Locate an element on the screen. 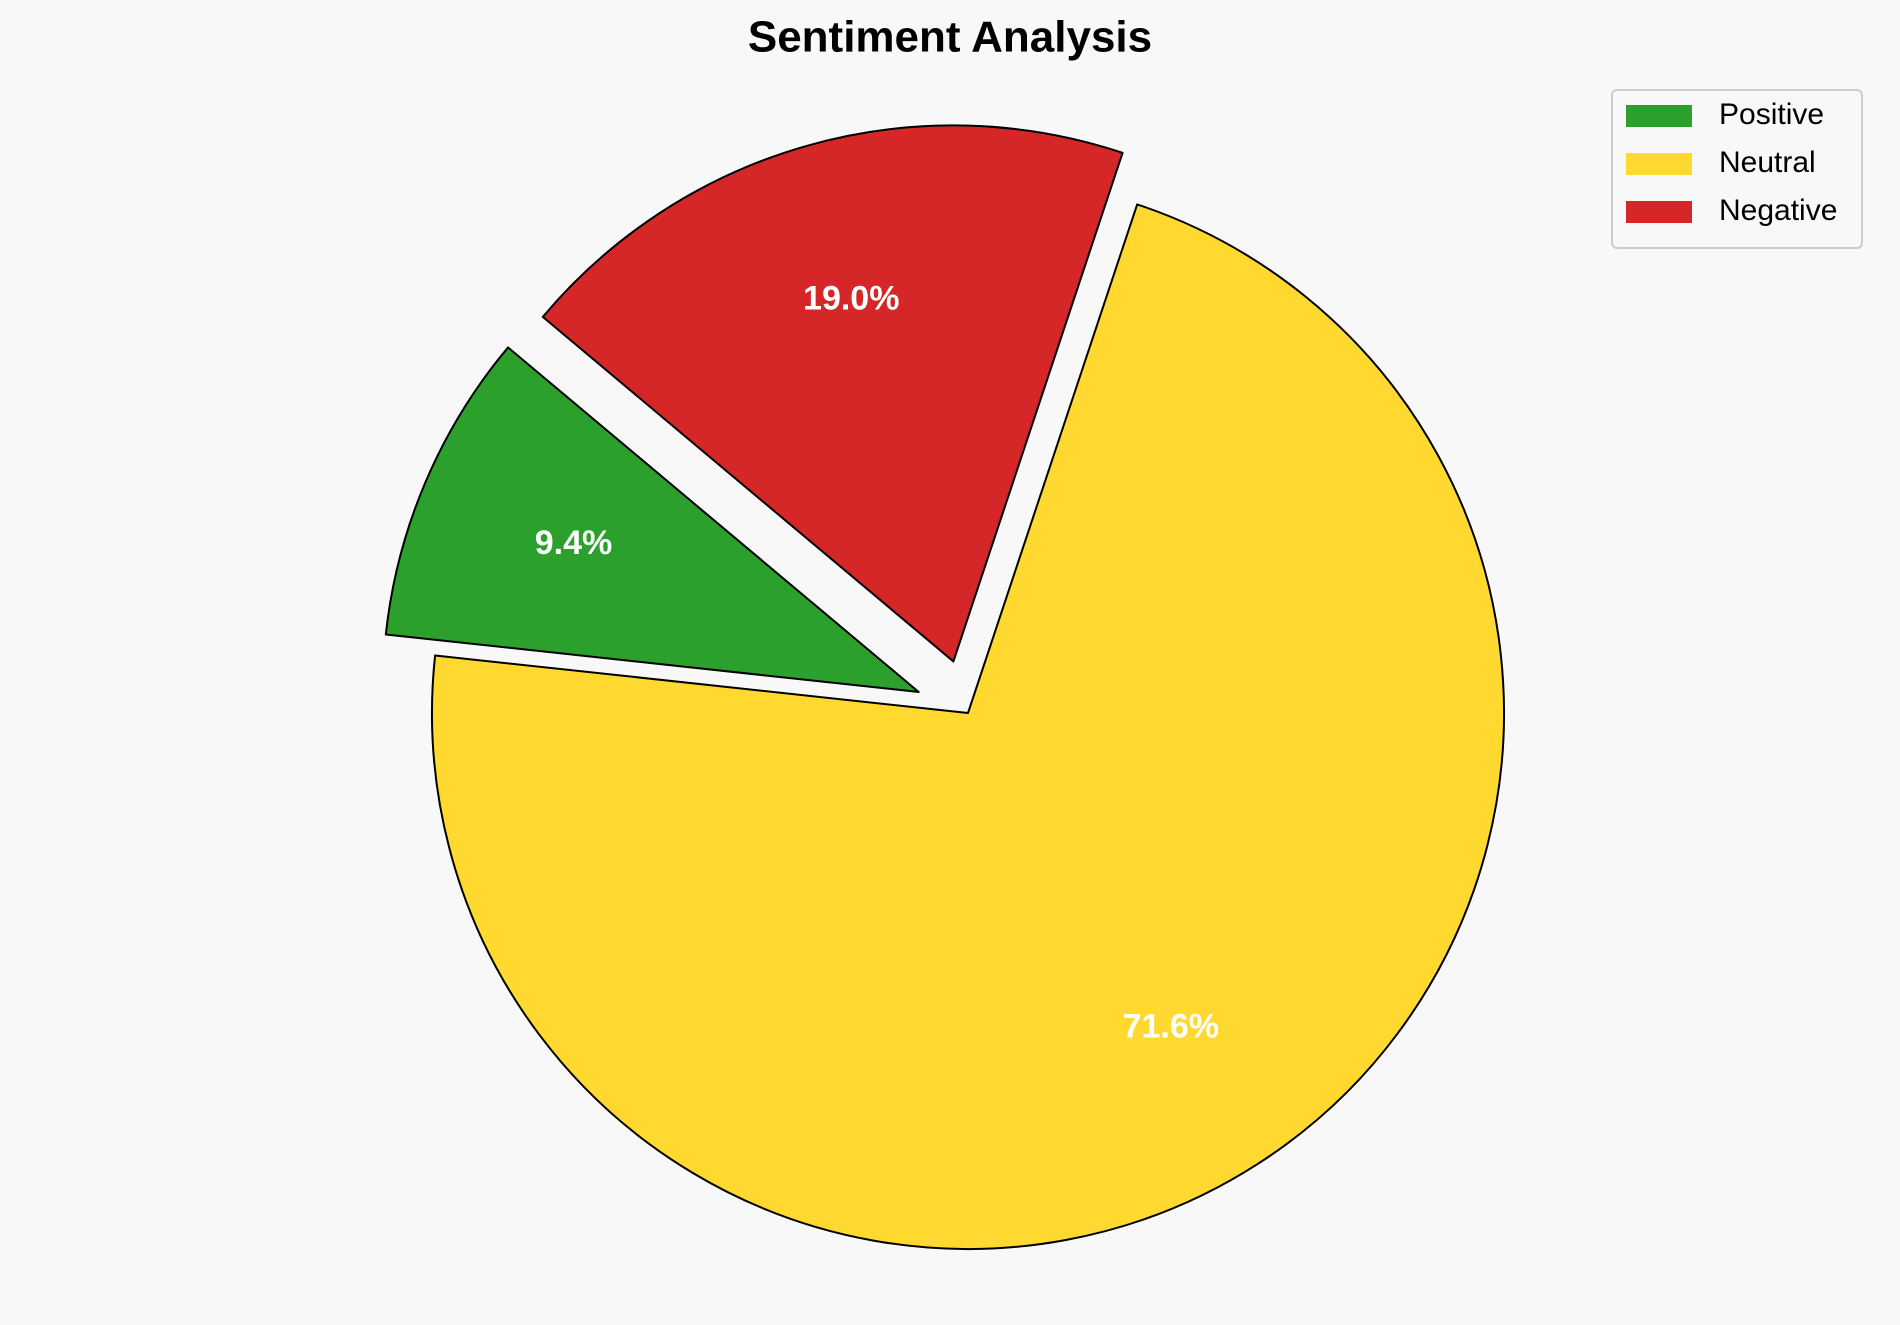  legend-label: Positive is located at coordinates (1771, 114).